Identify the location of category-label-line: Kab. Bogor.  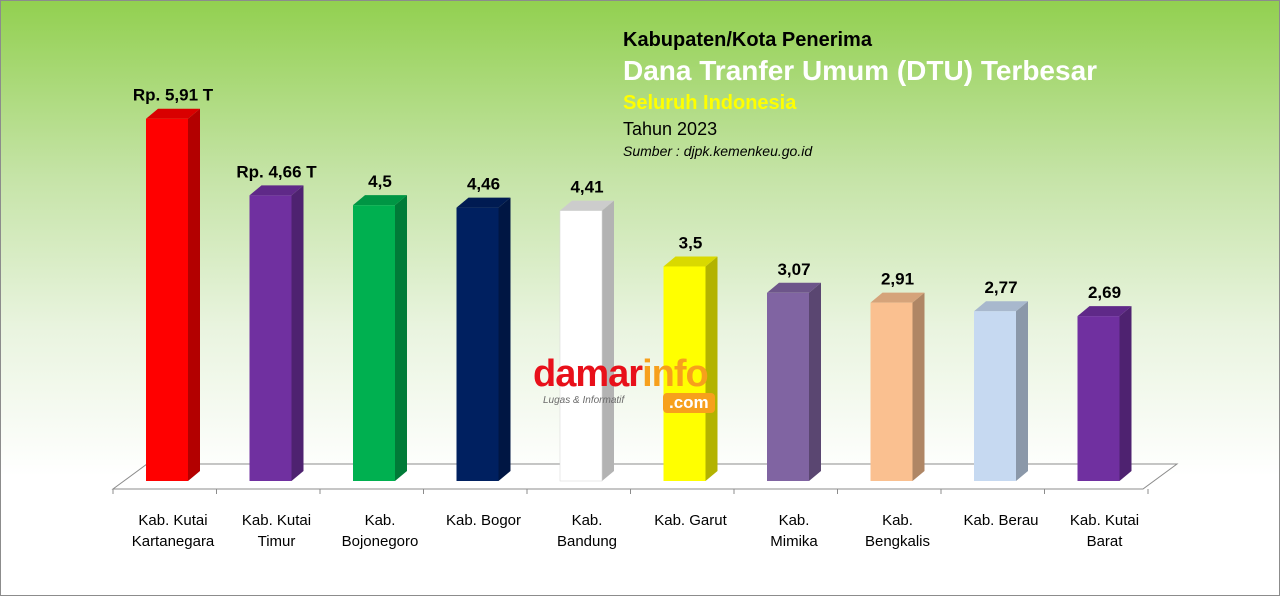
(483, 520).